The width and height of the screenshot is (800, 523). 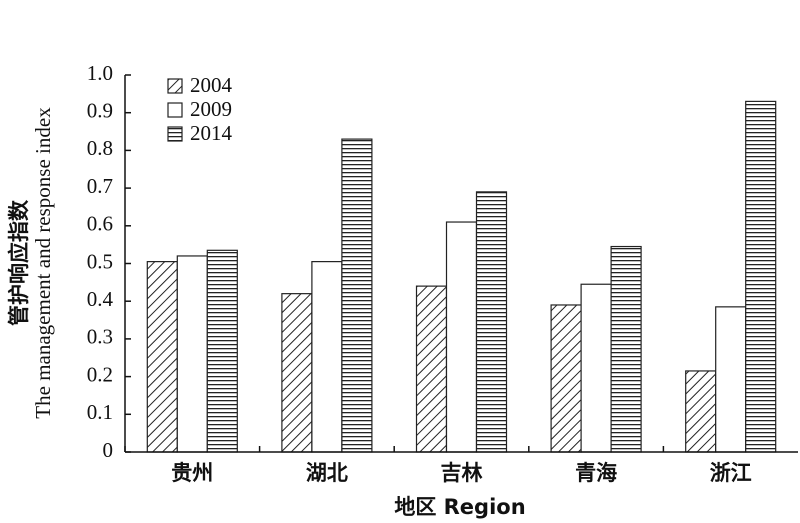 What do you see at coordinates (462, 473) in the screenshot?
I see `x-tick-label: 吉林` at bounding box center [462, 473].